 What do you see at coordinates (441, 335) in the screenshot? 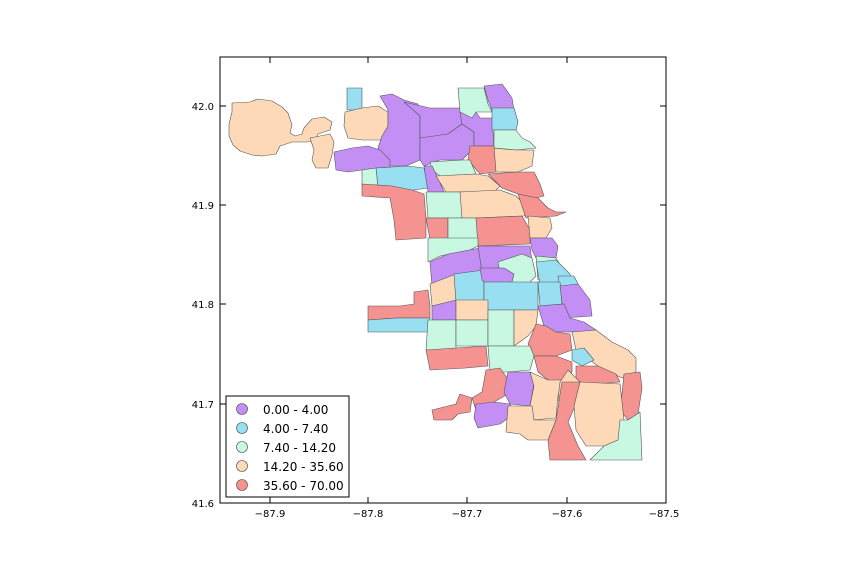
I see `region-west-lawn-green` at bounding box center [441, 335].